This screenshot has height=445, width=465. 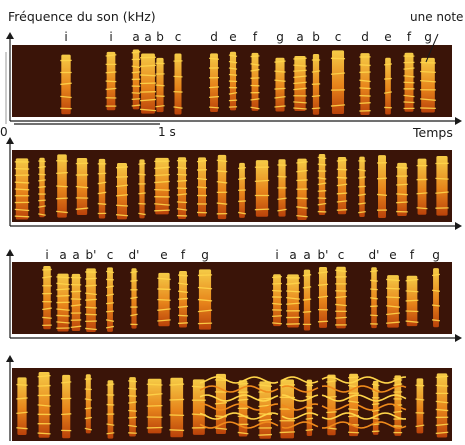 What do you see at coordinates (436, 17) in the screenshot?
I see `note-annotation: une note` at bounding box center [436, 17].